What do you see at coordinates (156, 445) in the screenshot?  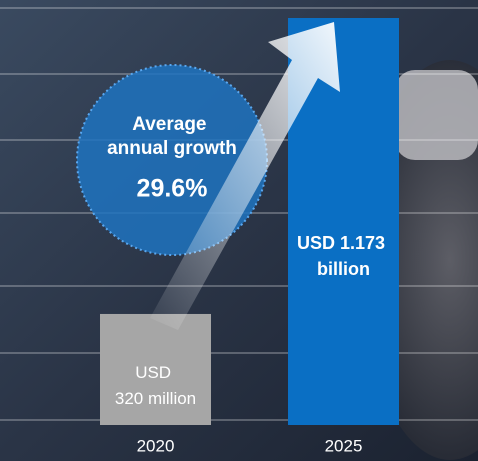 I see `x-tick-label: 2020` at bounding box center [156, 445].